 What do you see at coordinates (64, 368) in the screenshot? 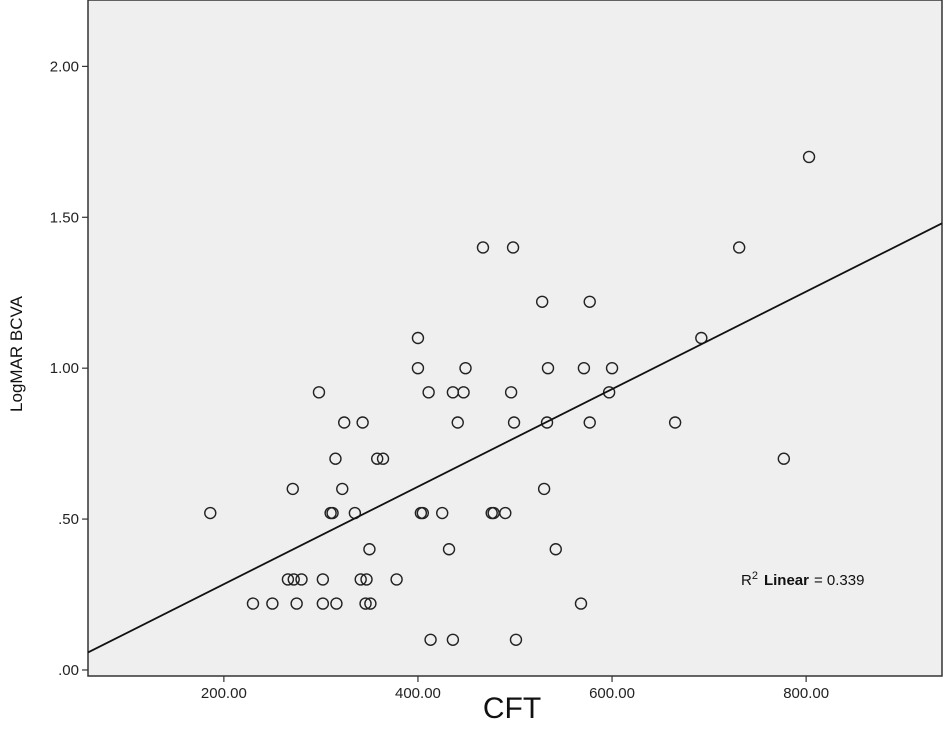
I see `y-tick-label: 1.00` at bounding box center [64, 368].